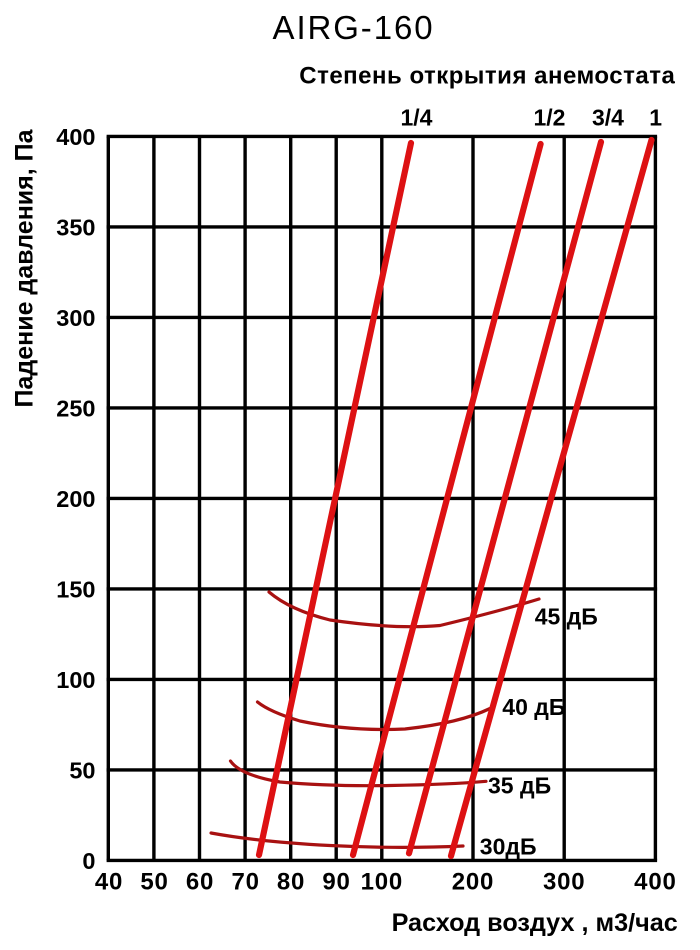 Image resolution: width=700 pixels, height=950 pixels. Describe the element at coordinates (519, 785) in the screenshot. I see `svg-text: 35 дБ` at that location.